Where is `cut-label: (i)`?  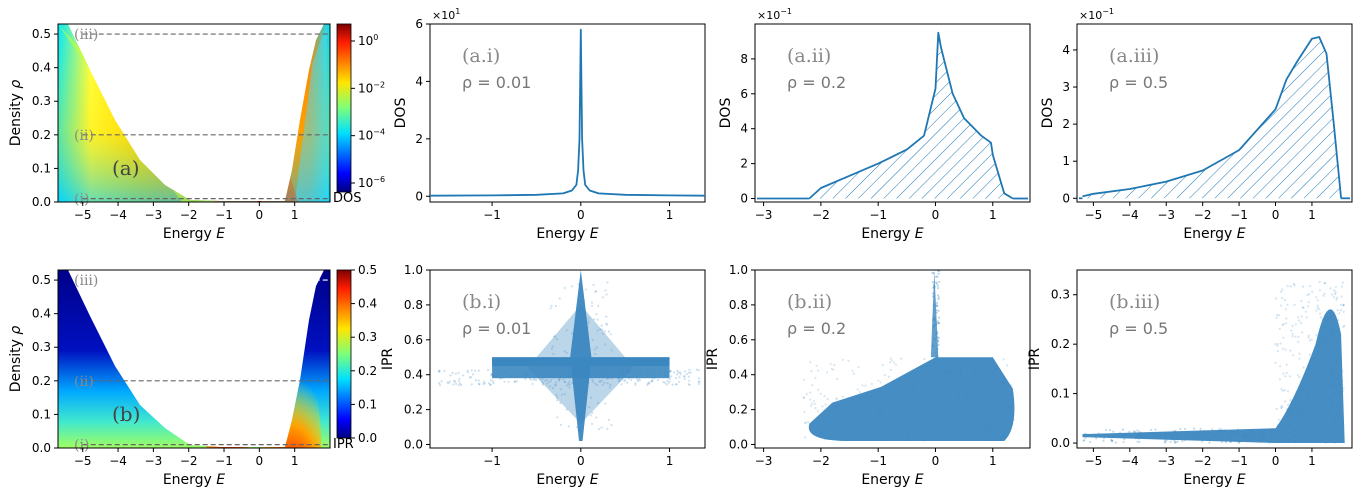 cut-label: (i) is located at coordinates (81, 446).